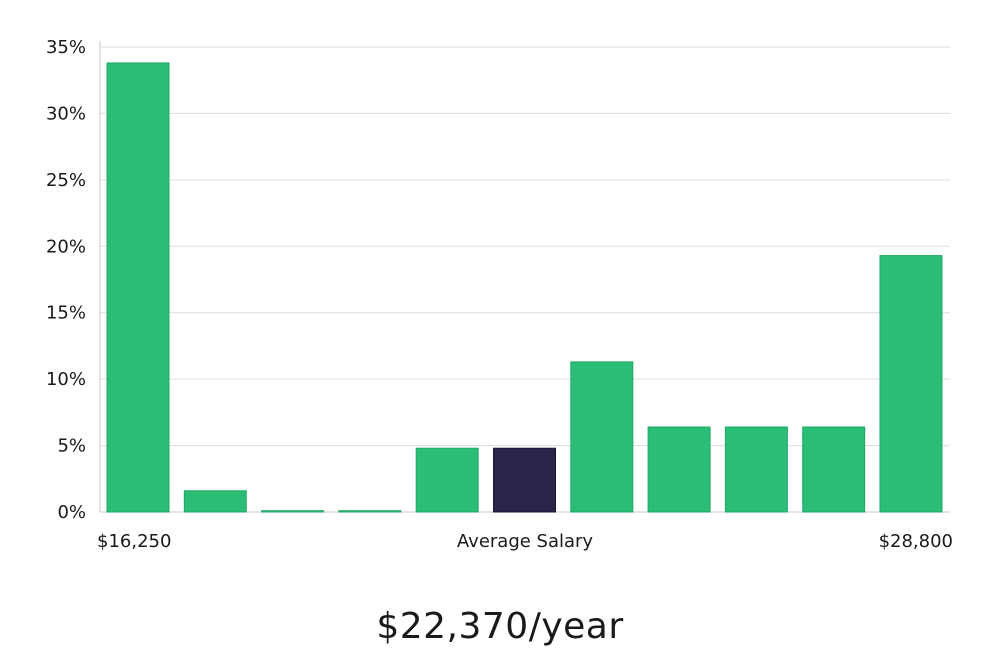  I want to click on y-axis-ticks: 0% 5% 10% 15% 20% 25% 30% 35%, so click(66, 280).